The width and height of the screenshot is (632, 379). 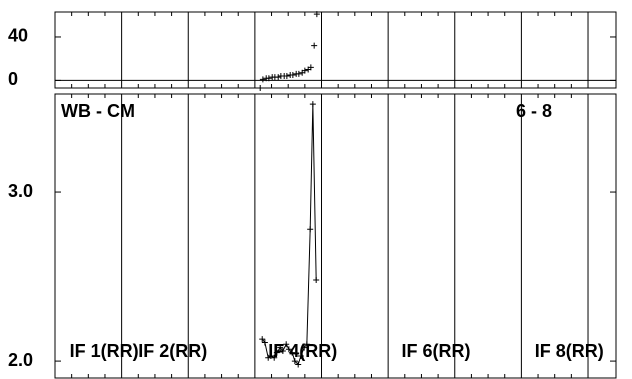 What do you see at coordinates (289, 235) in the screenshot?
I see `data-line` at bounding box center [289, 235].